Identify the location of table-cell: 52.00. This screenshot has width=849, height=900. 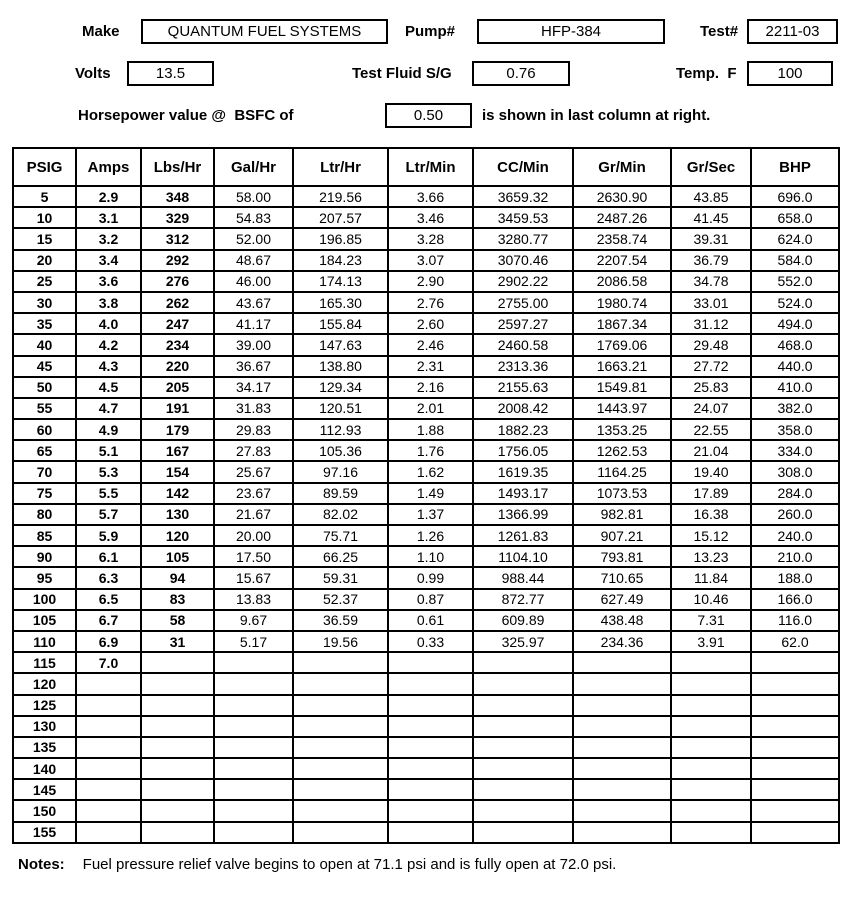
(253, 239).